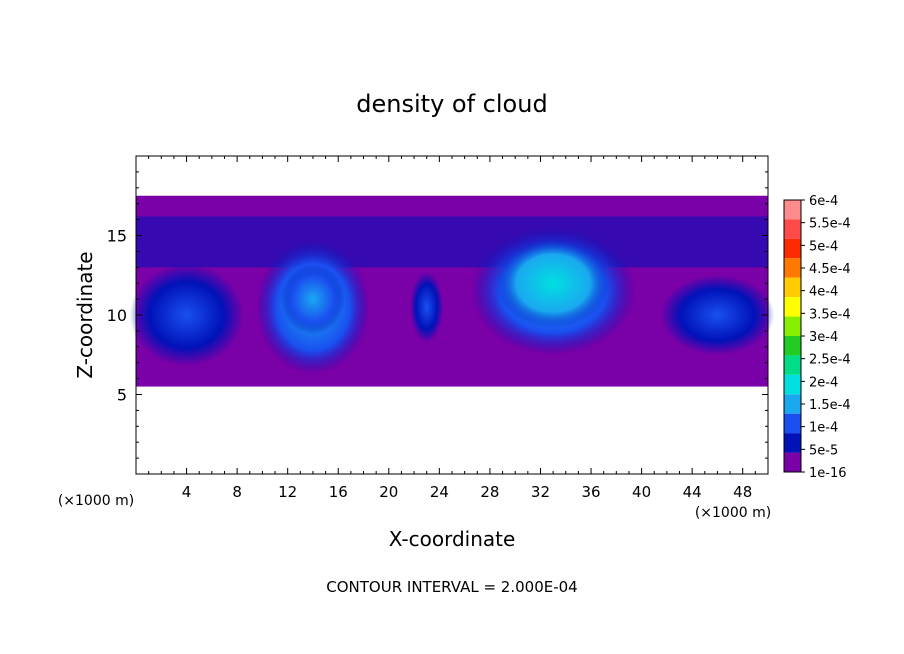 The width and height of the screenshot is (904, 654). I want to click on x-unit-left: (×1000 m), so click(96, 501).